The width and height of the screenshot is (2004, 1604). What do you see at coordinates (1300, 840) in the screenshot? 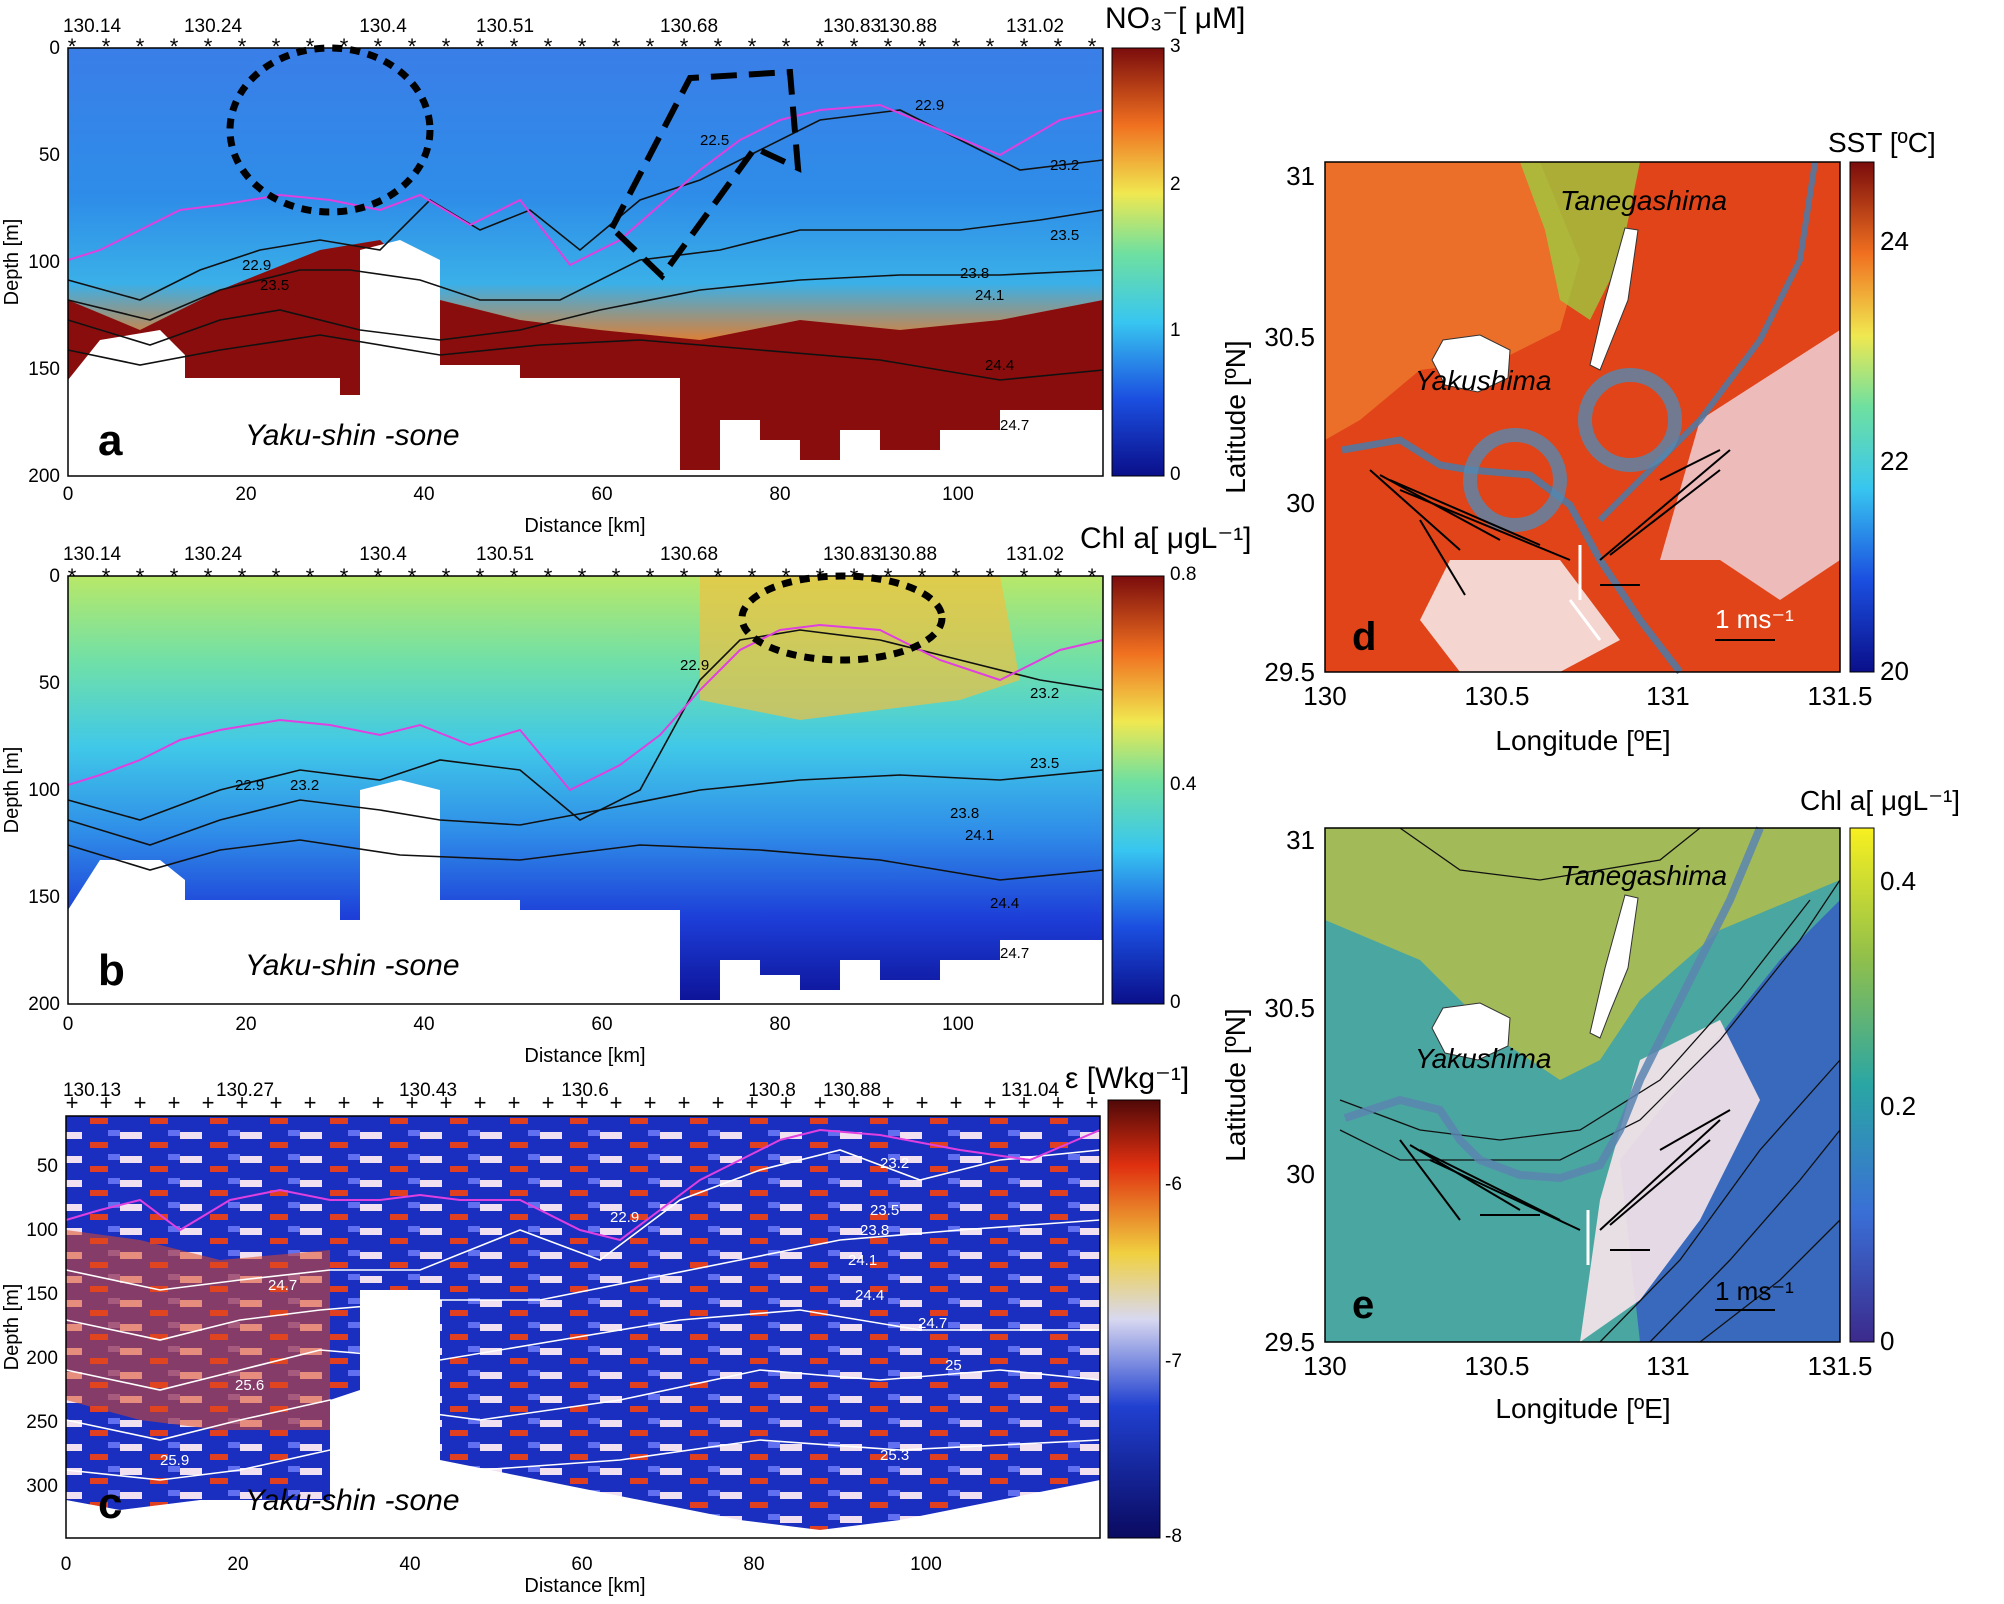
I see `panel-e-y-tick: 31` at bounding box center [1300, 840].